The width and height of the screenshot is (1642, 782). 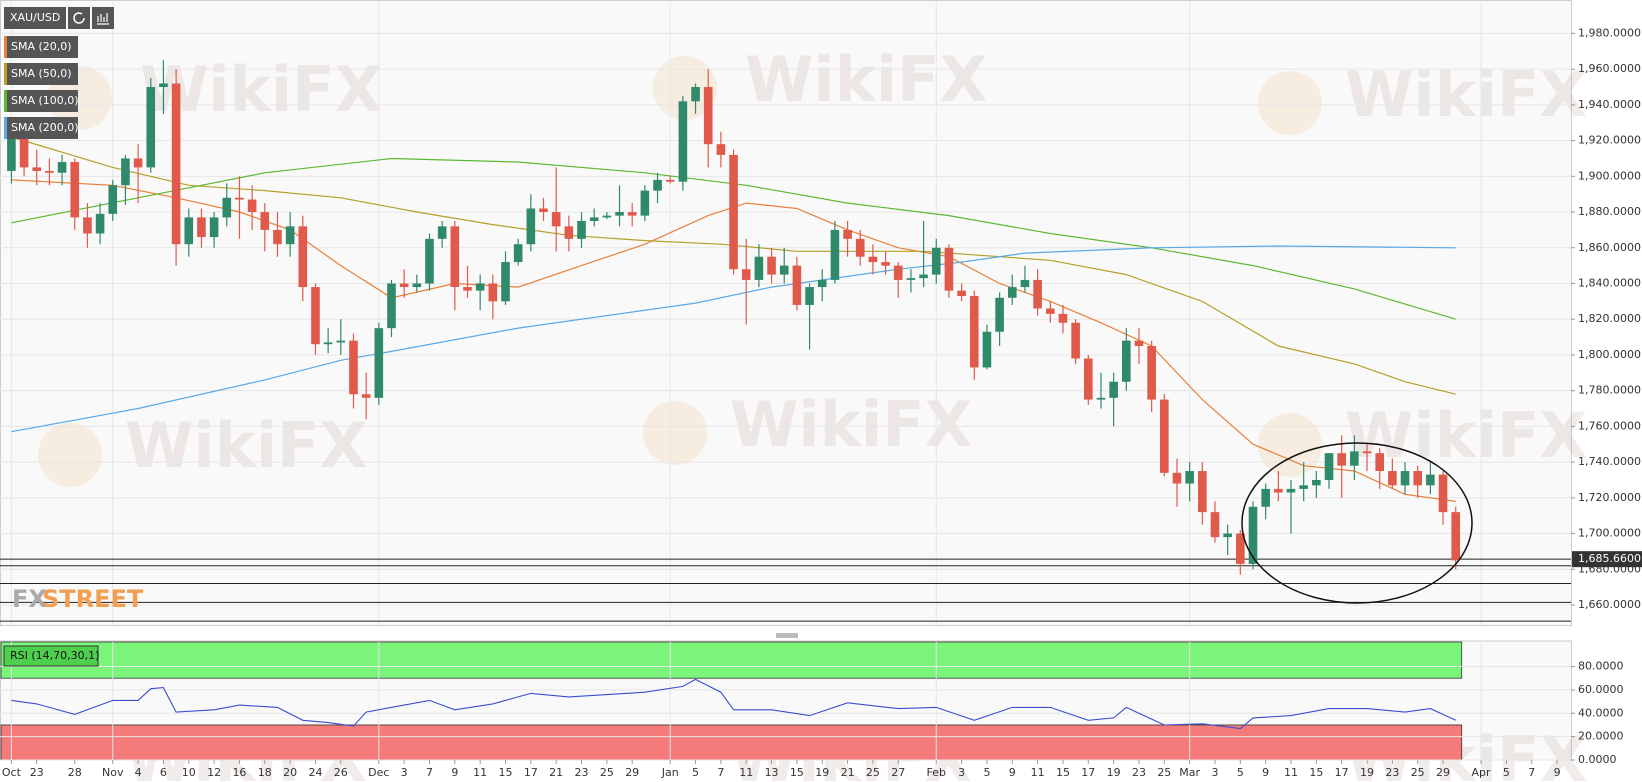 I want to click on y-tick-label: 1,740.0000, so click(x=1609, y=461).